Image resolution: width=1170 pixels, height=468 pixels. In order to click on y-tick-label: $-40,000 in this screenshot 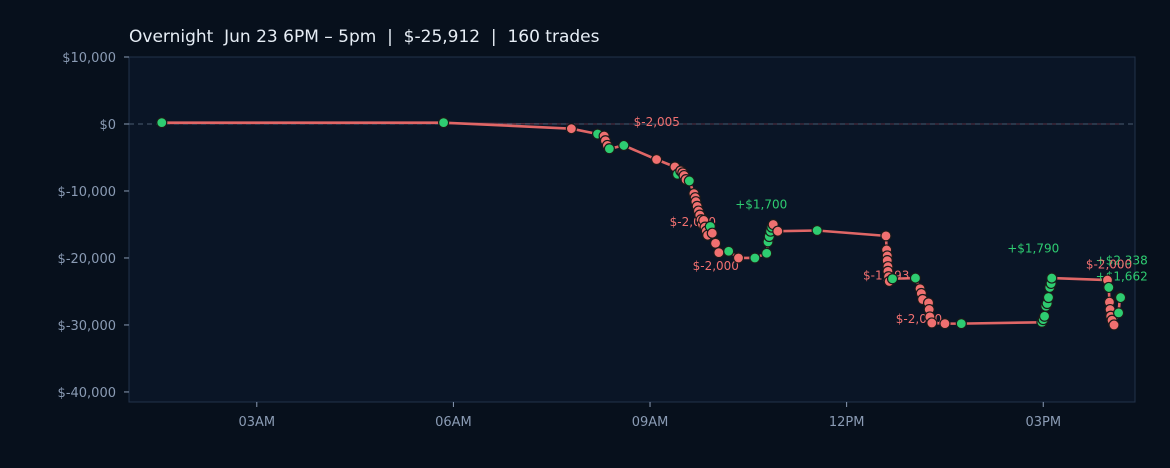, I will do `click(87, 393)`.